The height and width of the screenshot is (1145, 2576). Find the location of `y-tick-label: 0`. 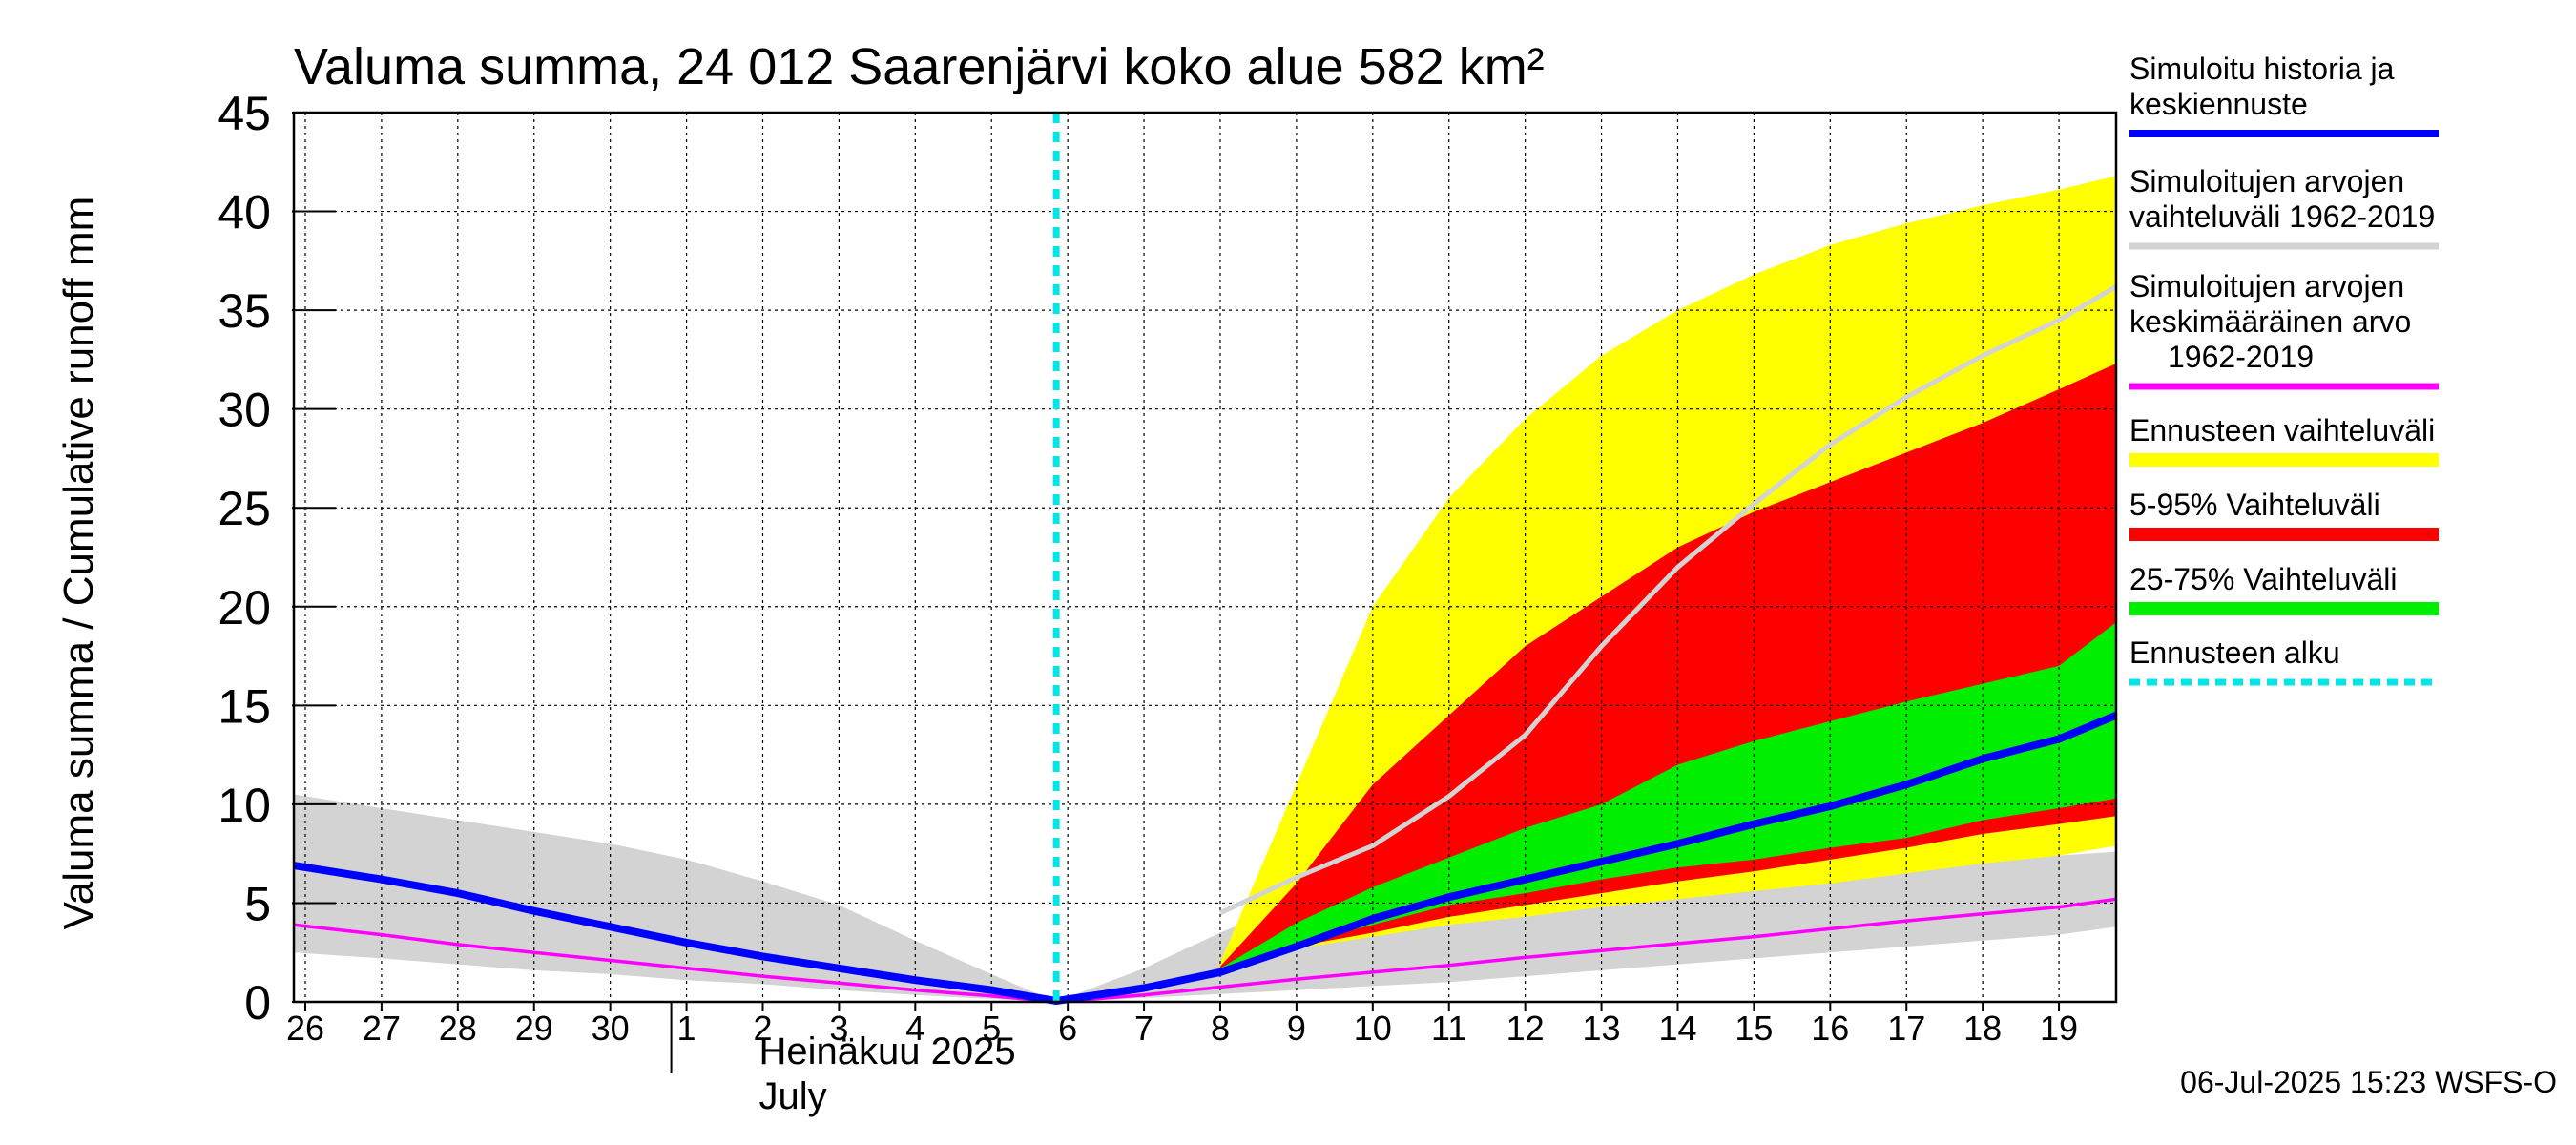

y-tick-label: 0 is located at coordinates (257, 1003).